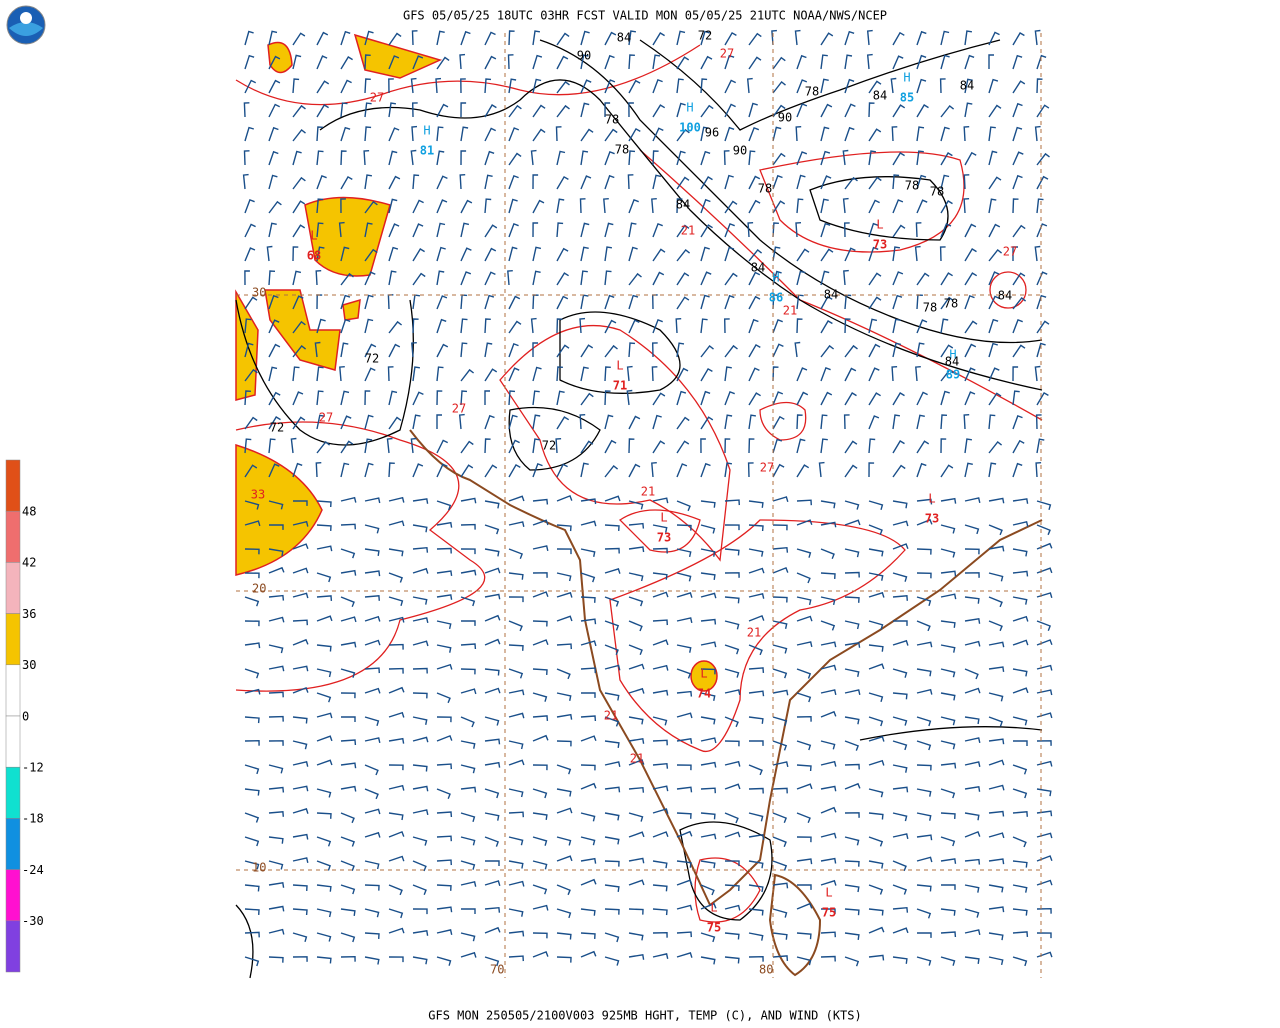 The height and width of the screenshot is (1028, 1280). Describe the element at coordinates (259, 589) in the screenshot. I see `latitude-label: 20` at that location.